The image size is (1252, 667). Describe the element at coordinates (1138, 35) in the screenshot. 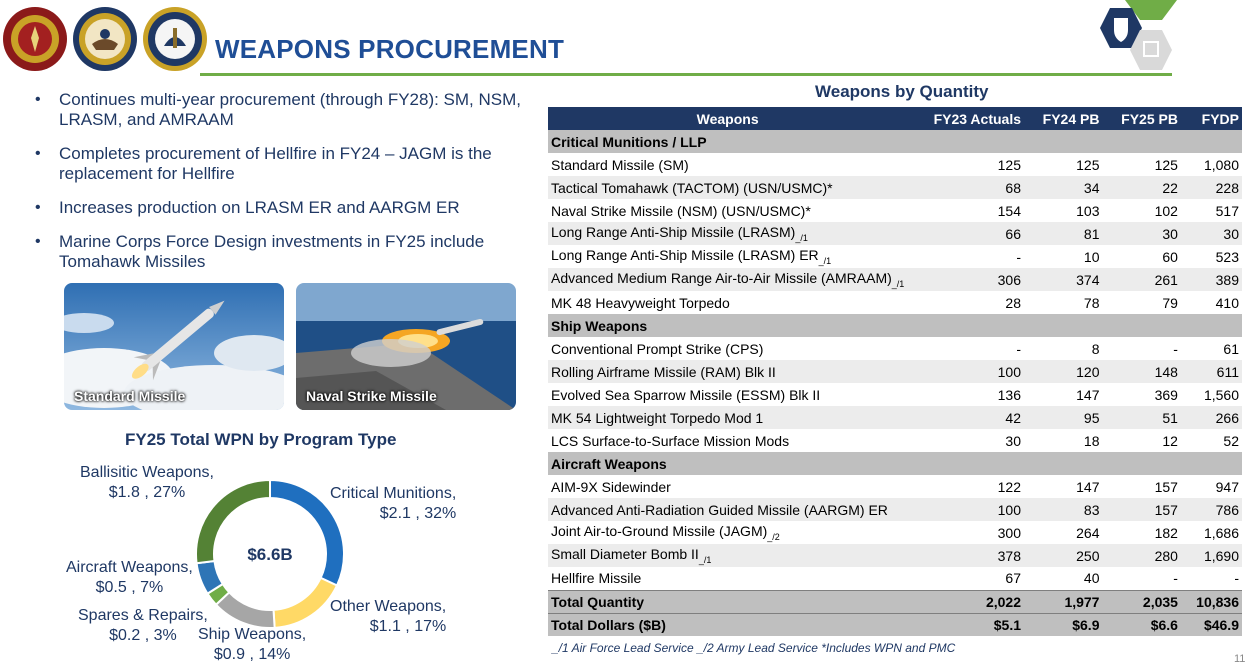

I see `corner-logo-icon` at that location.